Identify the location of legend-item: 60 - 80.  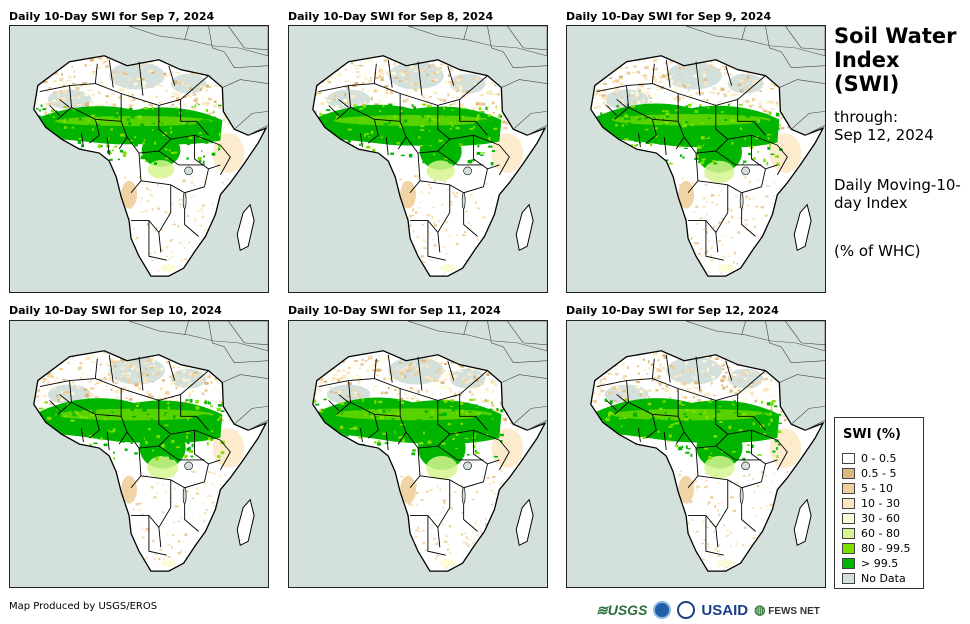
(871, 533).